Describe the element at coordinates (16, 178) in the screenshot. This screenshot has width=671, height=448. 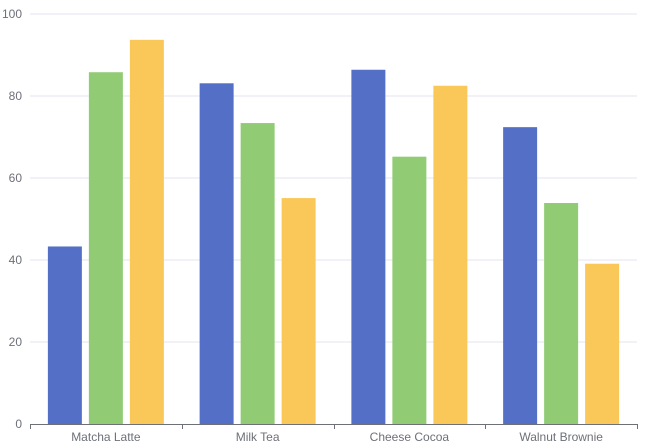
I see `y-tick-label: 60` at that location.